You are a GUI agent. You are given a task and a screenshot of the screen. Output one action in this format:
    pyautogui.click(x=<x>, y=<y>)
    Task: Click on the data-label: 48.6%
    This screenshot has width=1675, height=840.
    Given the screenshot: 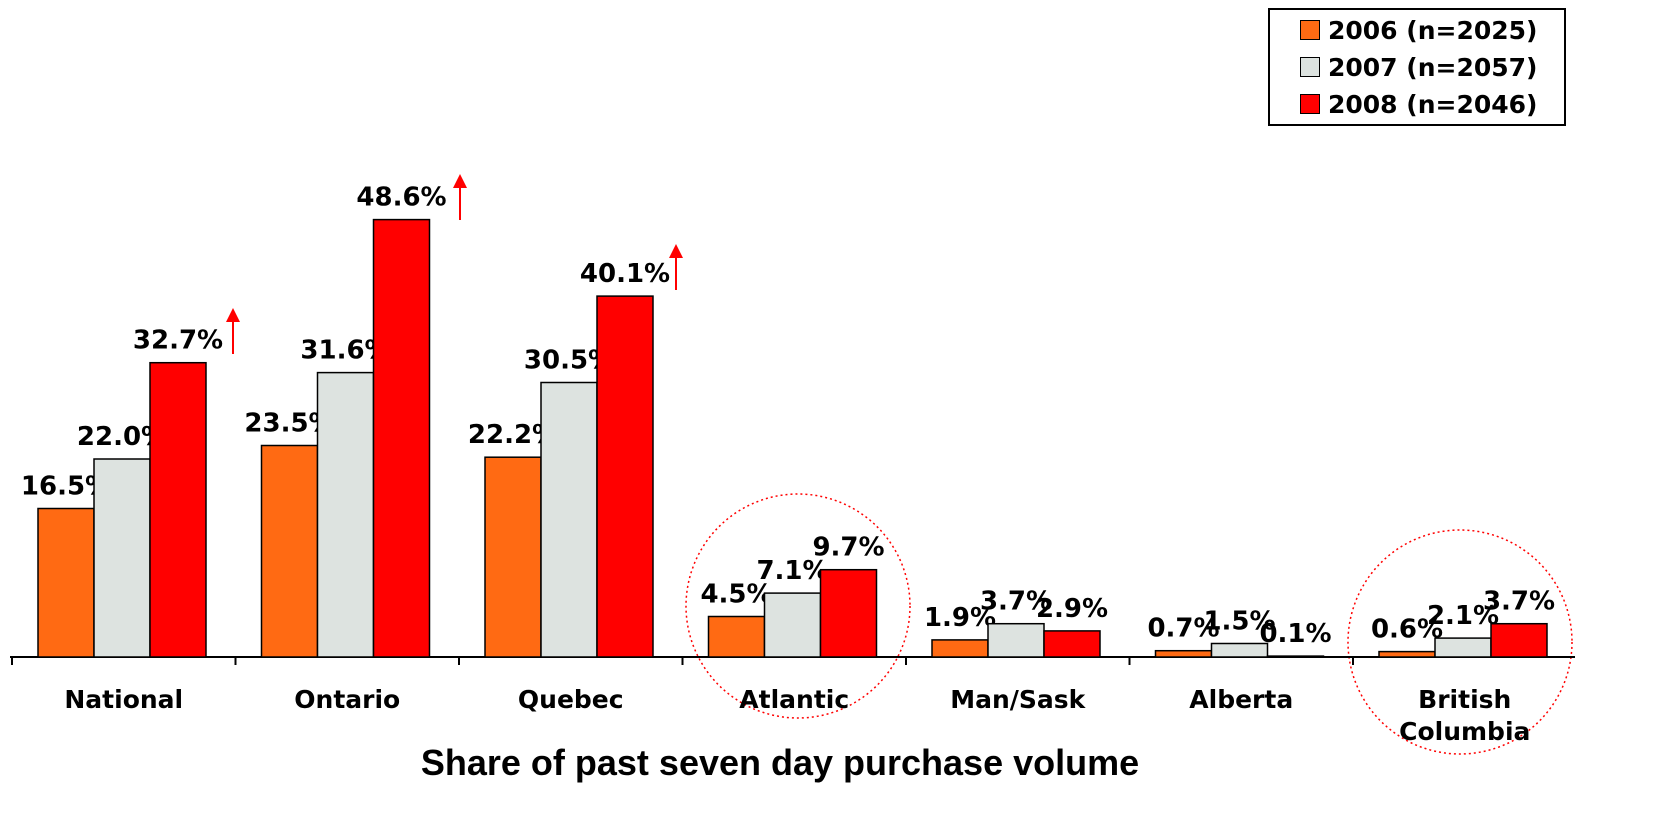 What is the action you would take?
    pyautogui.click(x=401, y=198)
    